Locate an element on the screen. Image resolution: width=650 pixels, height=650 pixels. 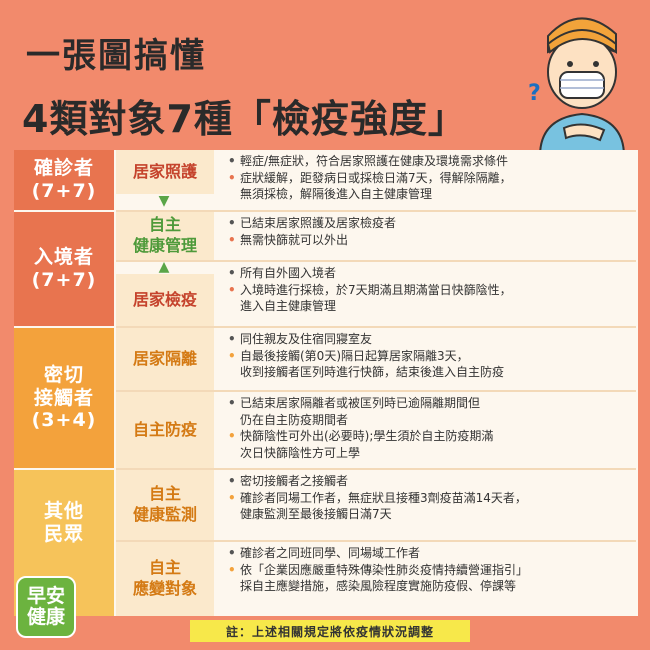
masked-person-illustration: ? is located at coordinates (577, 86).